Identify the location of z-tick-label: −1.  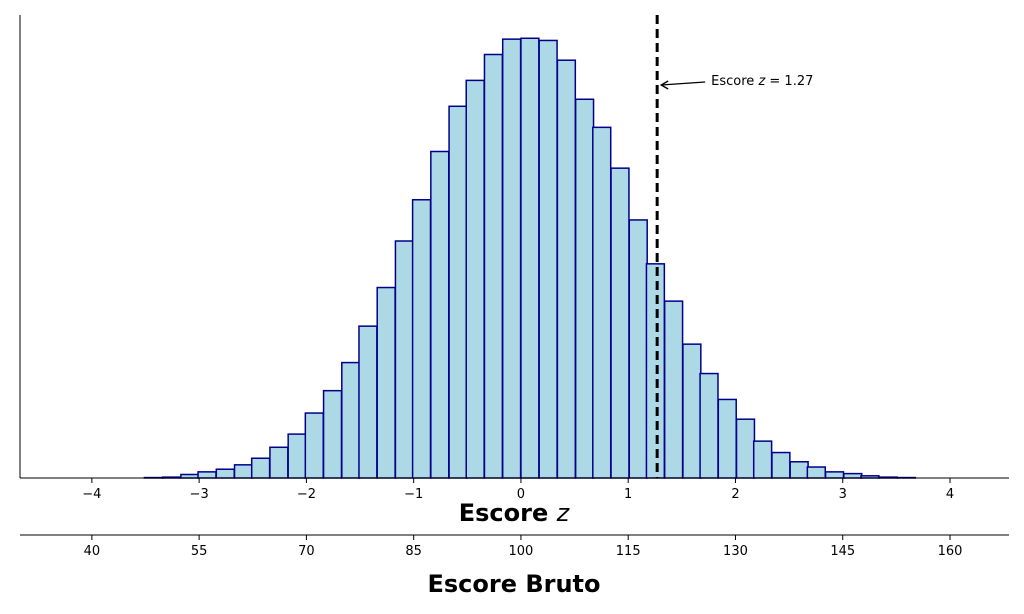
(413, 494).